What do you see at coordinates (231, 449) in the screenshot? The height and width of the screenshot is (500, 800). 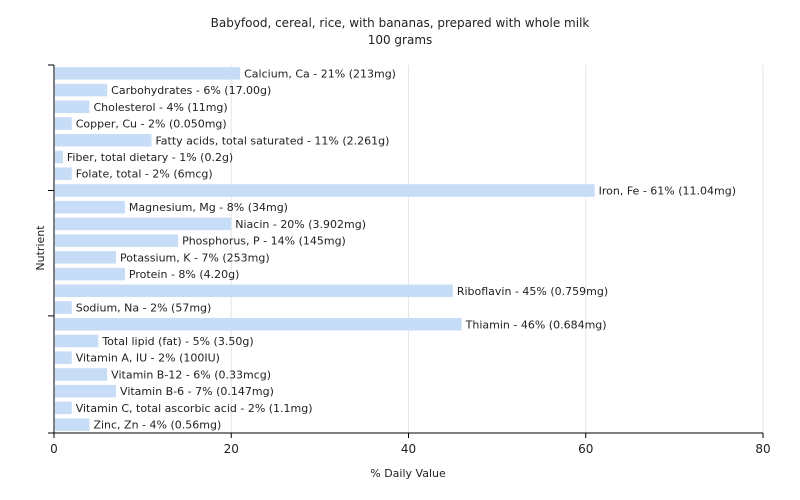 I see `x-tick-label: 20` at bounding box center [231, 449].